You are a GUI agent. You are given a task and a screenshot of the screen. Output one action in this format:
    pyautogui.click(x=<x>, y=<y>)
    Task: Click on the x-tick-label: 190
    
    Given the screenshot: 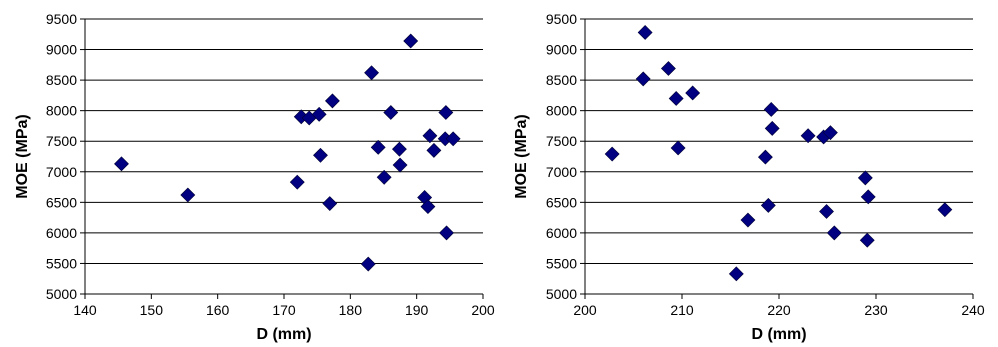 What is the action you would take?
    pyautogui.click(x=417, y=310)
    